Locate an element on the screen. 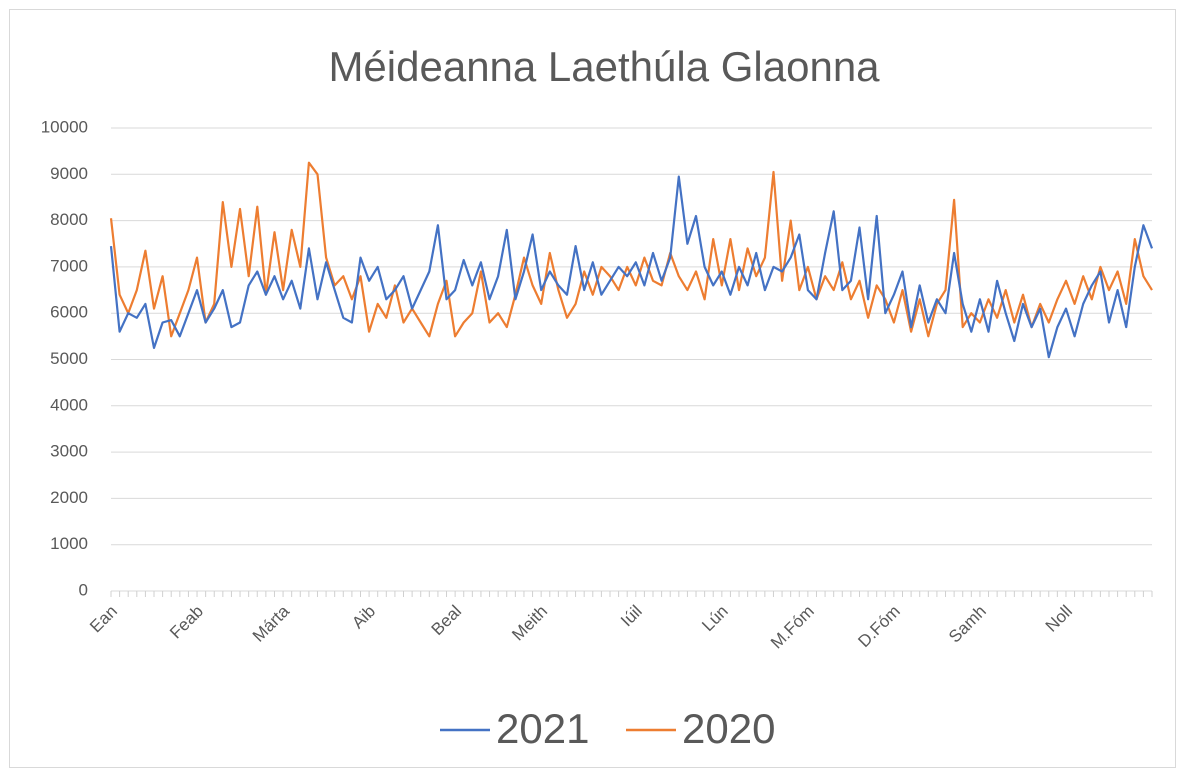 The image size is (1184, 776). y-tick-label: 3000 is located at coordinates (69, 451).